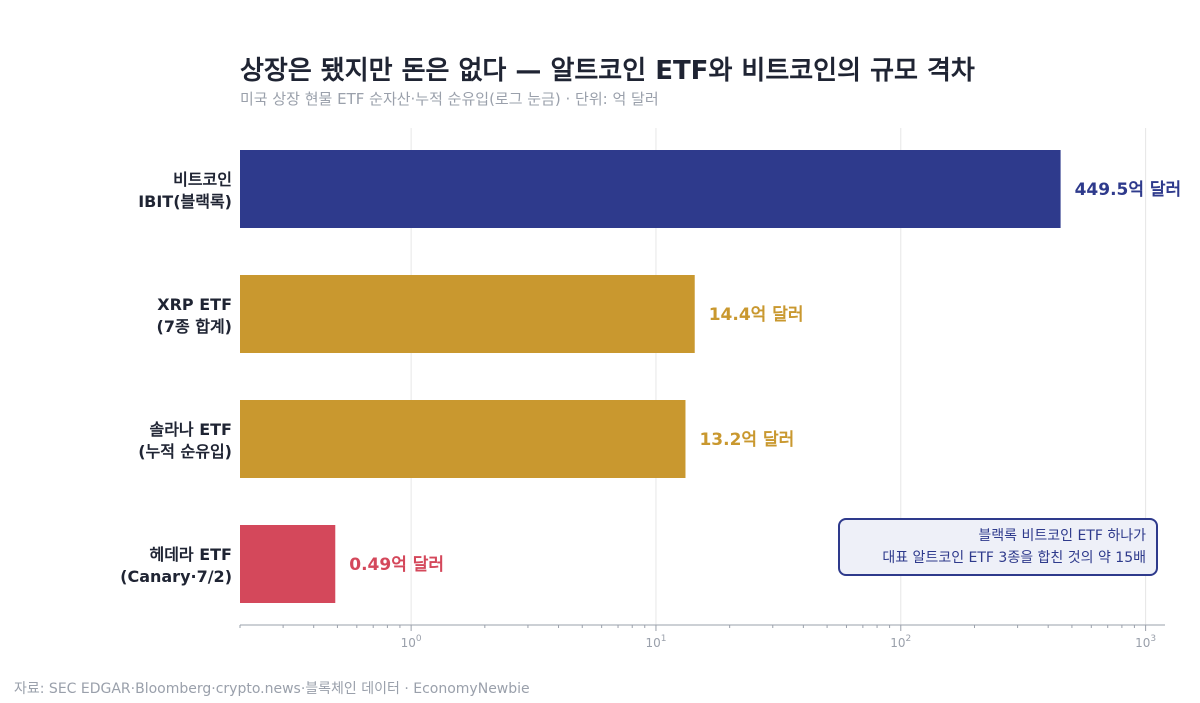 The width and height of the screenshot is (1200, 703). Describe the element at coordinates (396, 564) in the screenshot. I see `data-label: 0.49억 달러` at that location.